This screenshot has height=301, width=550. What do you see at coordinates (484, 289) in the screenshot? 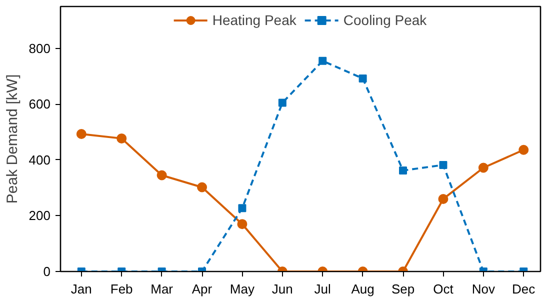
I see `x-tick-label: Nov` at bounding box center [484, 289].